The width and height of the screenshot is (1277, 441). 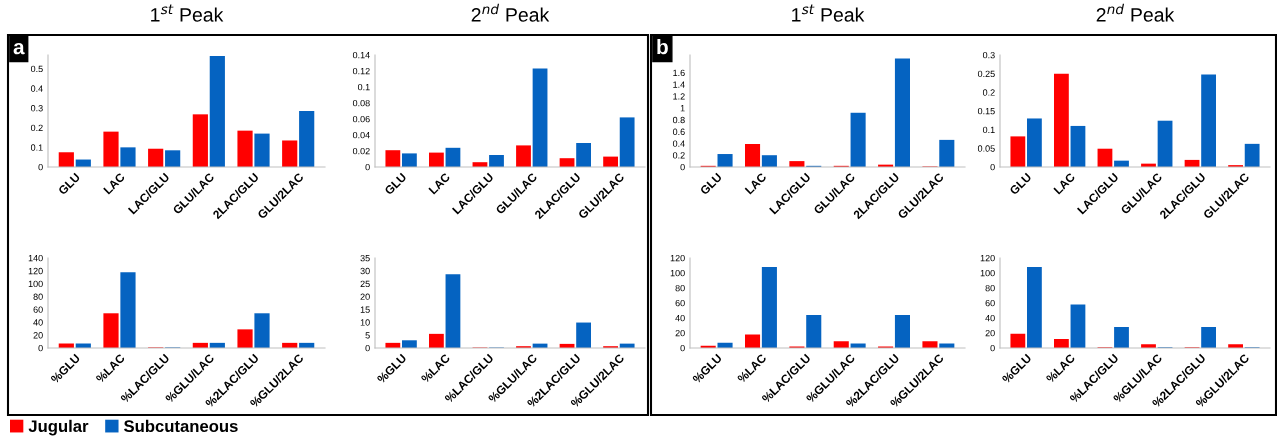 I want to click on y-tick-label: 15, so click(x=365, y=309).